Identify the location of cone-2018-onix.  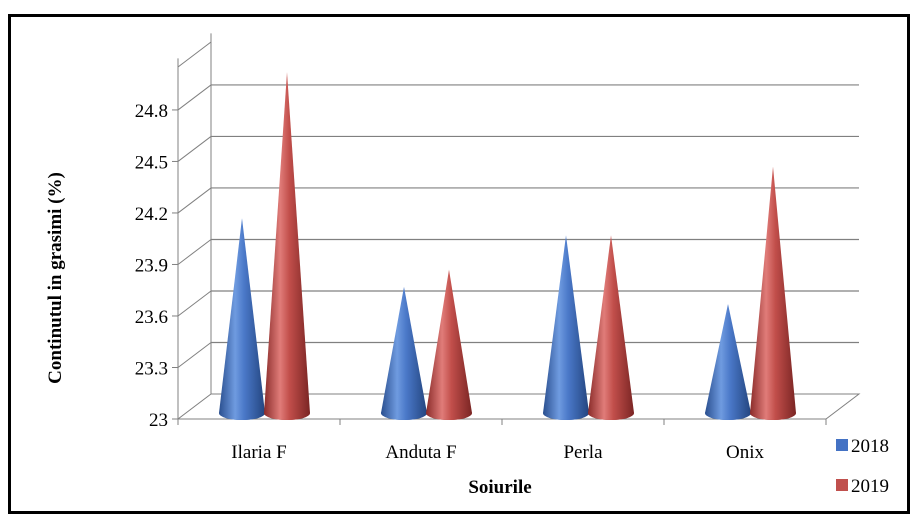
(728, 361).